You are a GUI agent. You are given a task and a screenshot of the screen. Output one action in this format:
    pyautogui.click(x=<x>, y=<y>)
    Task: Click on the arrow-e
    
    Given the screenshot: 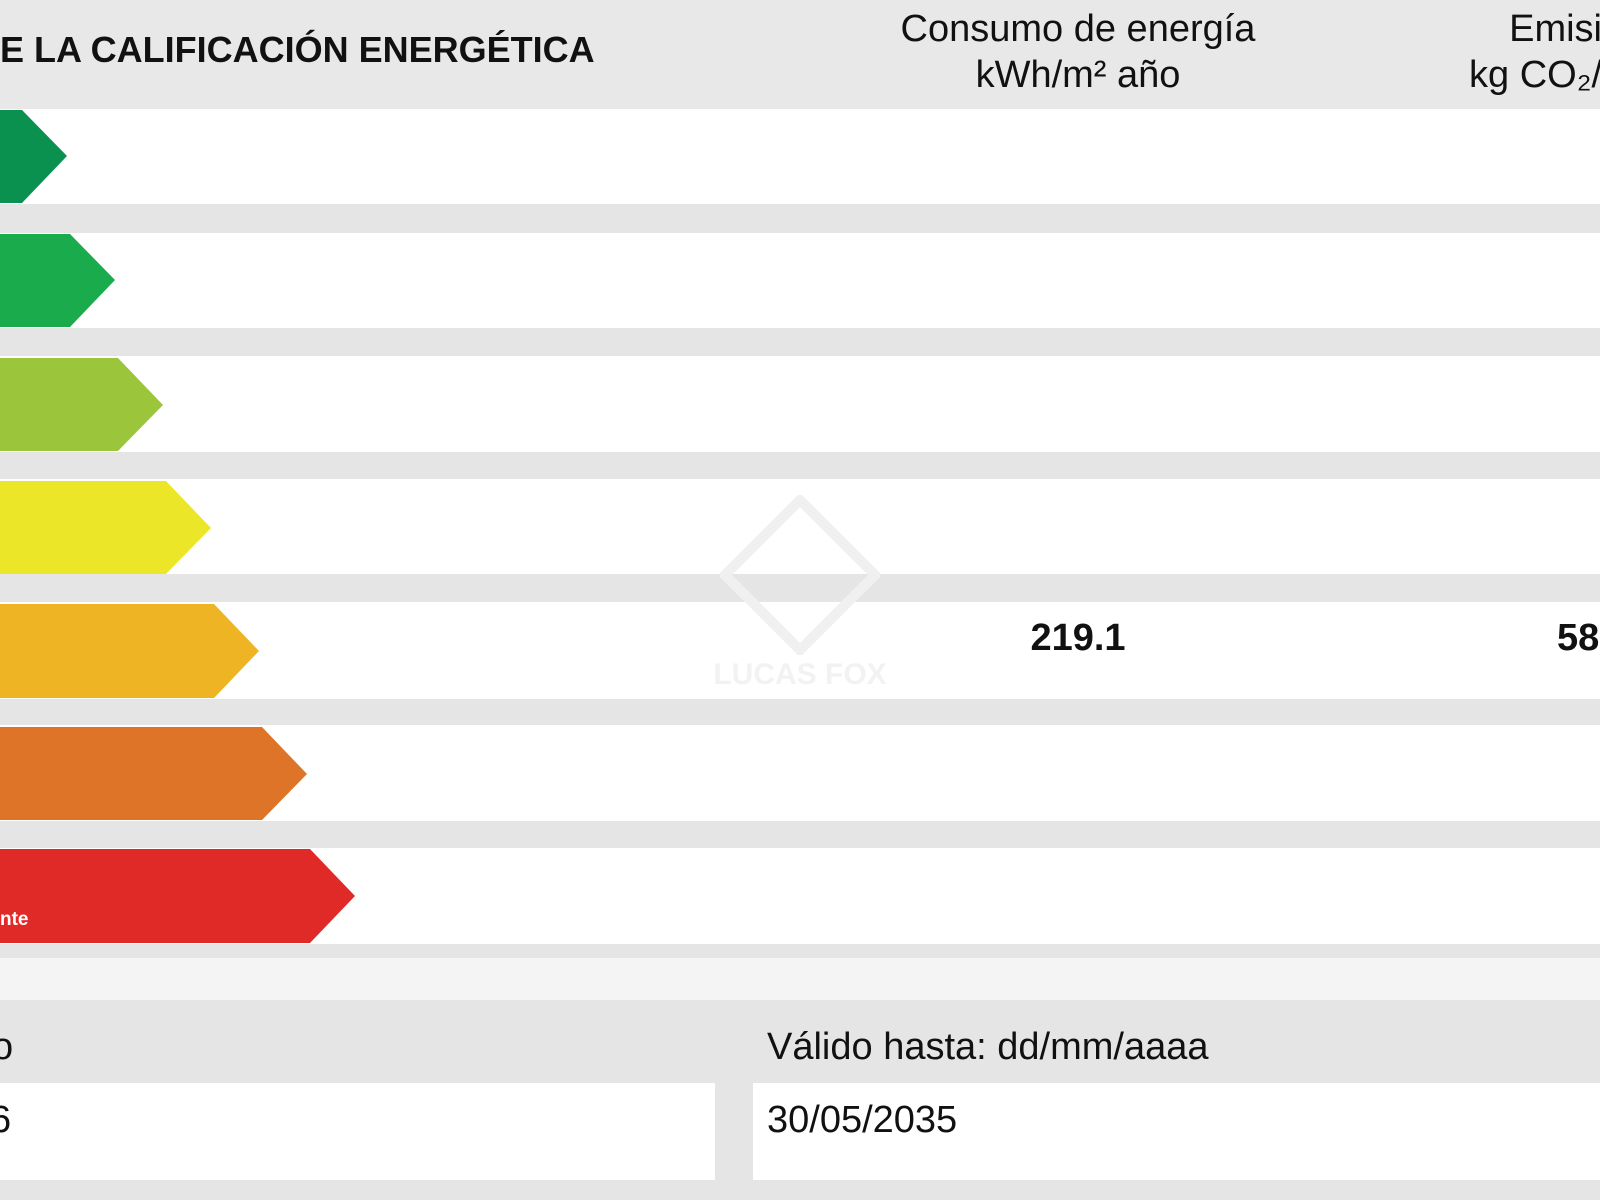 What is the action you would take?
    pyautogui.click(x=129, y=651)
    